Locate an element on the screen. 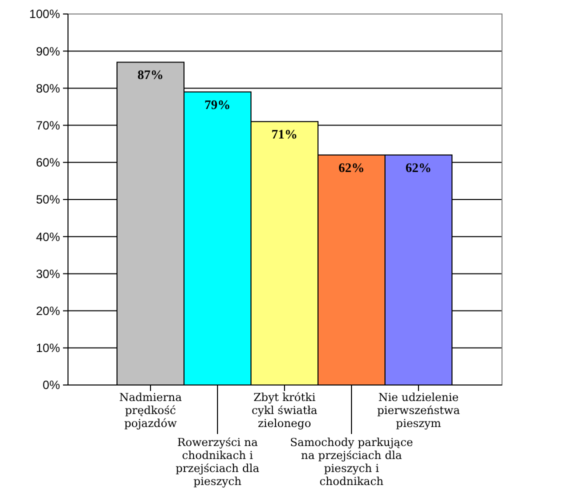 The width and height of the screenshot is (583, 499). data-label: 79% is located at coordinates (217, 104).